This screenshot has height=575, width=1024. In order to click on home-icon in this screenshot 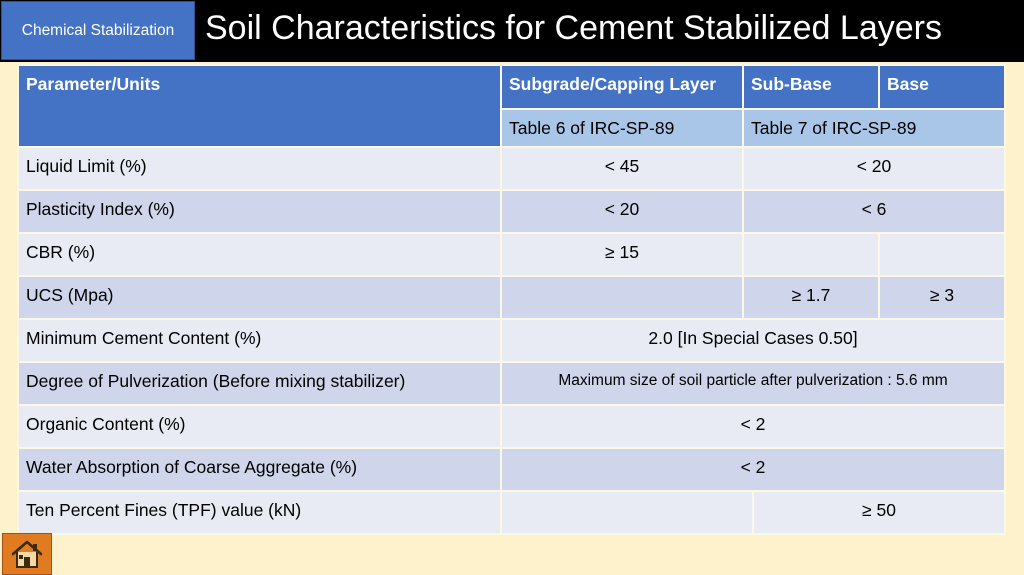, I will do `click(27, 554)`.